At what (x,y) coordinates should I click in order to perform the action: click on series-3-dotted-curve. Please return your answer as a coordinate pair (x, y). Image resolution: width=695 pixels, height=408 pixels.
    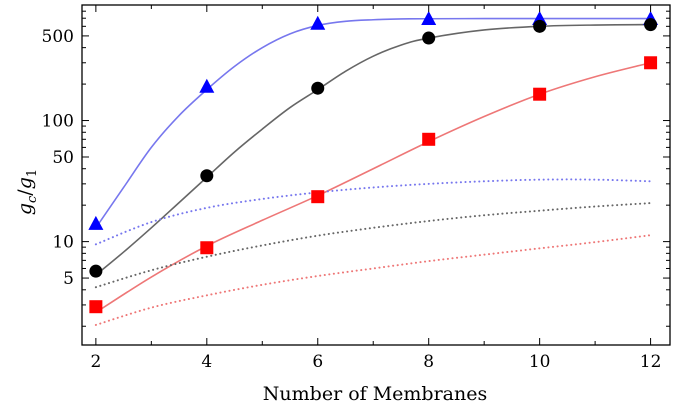
    Looking at the image, I should click on (373, 212).